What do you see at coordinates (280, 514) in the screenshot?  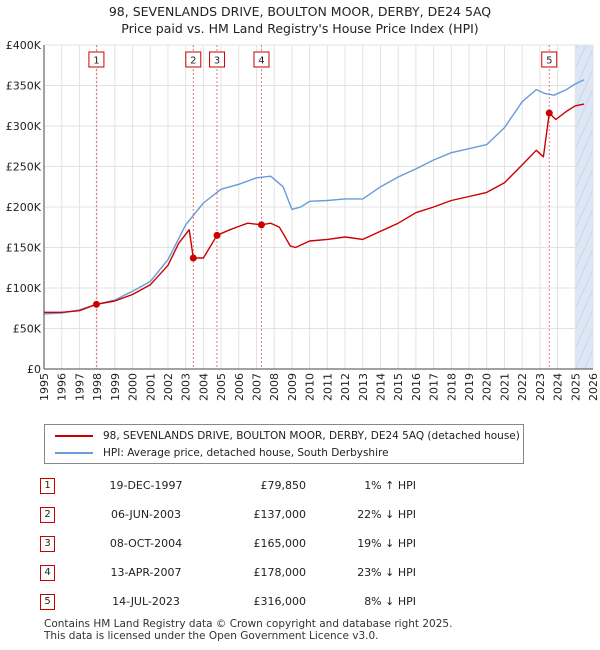 I see `sale-price: £137,000` at bounding box center [280, 514].